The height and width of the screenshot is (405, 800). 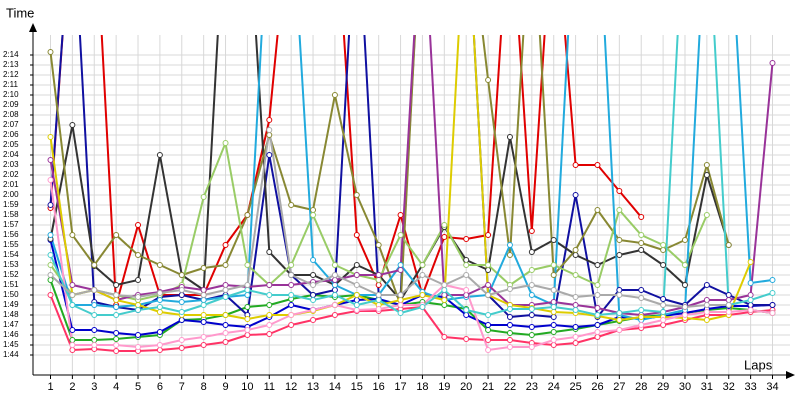 I want to click on y-tick-label: 2:03, so click(x=11, y=164).